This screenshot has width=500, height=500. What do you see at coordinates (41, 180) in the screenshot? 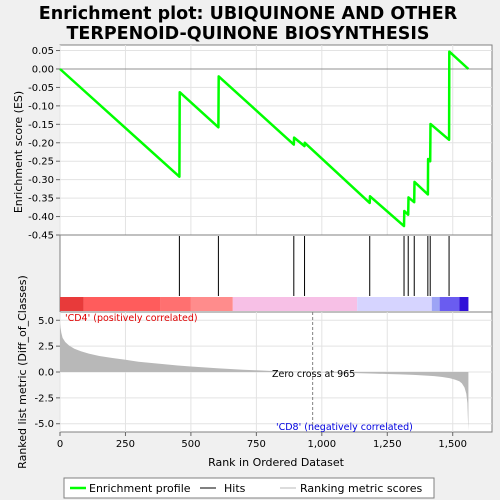
I see `es-y-tick-label: -0.30` at bounding box center [41, 180].